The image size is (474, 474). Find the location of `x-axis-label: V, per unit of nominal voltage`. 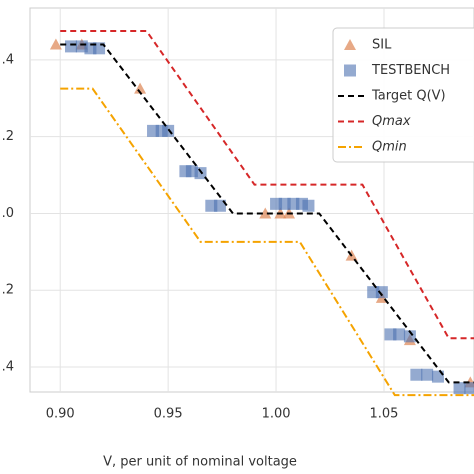

x-axis-label: V, per unit of nominal voltage is located at coordinates (200, 462).